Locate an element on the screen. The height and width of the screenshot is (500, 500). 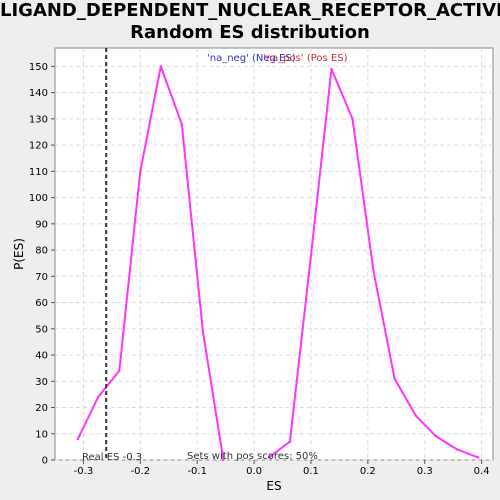
x-tick-label: -0.1 is located at coordinates (197, 471).